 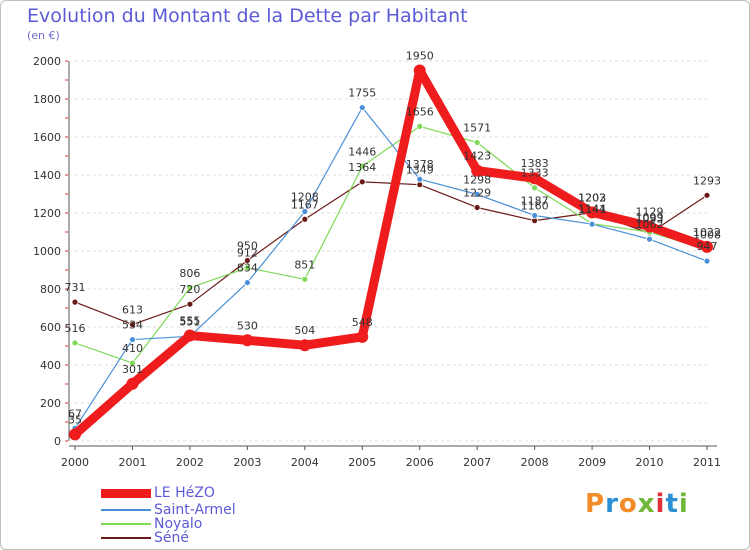 I want to click on data-label-le-hezo: 555, so click(x=189, y=321).